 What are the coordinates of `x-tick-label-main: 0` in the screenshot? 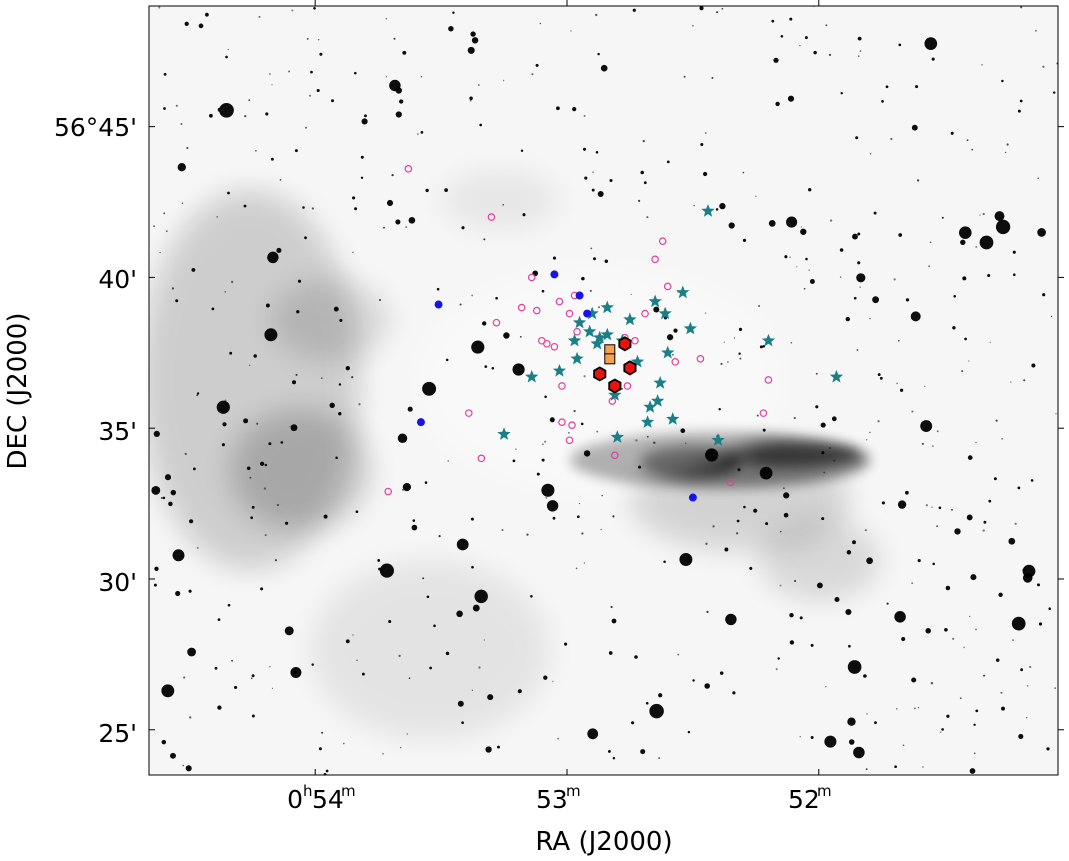 It's located at (295, 799).